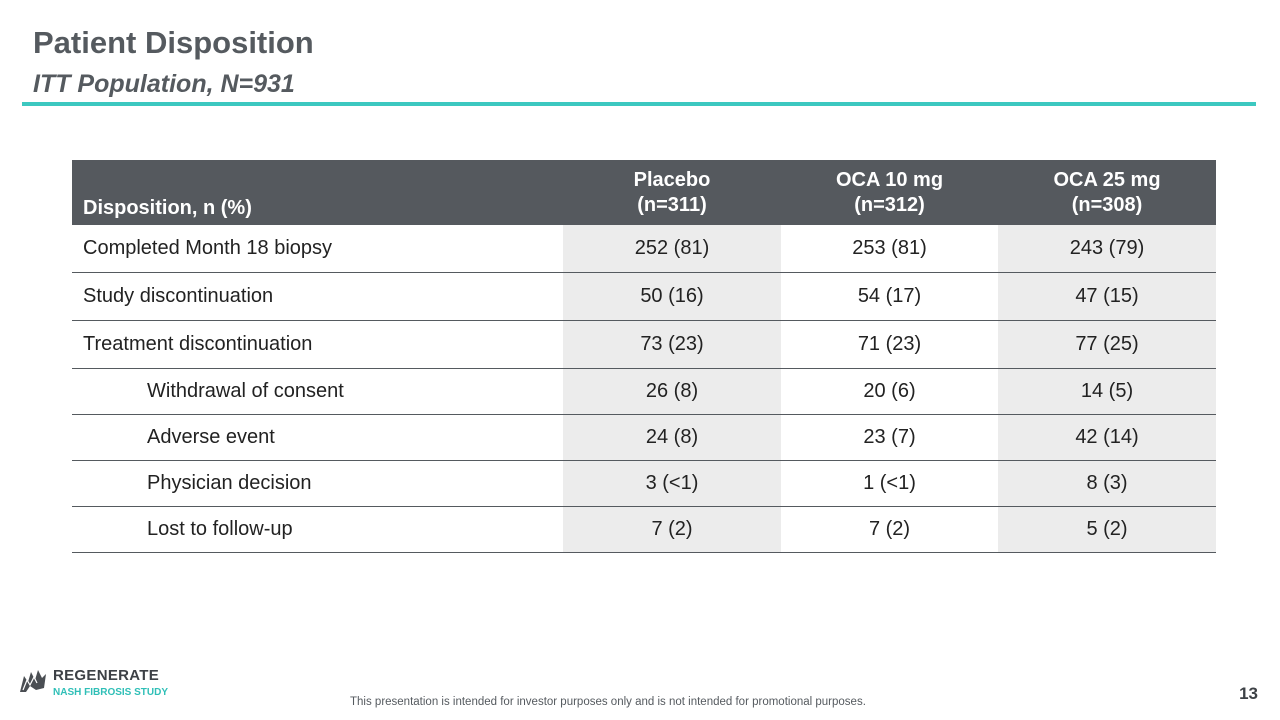  Describe the element at coordinates (889, 249) in the screenshot. I see `cell-oca-10: 253 (81)` at that location.